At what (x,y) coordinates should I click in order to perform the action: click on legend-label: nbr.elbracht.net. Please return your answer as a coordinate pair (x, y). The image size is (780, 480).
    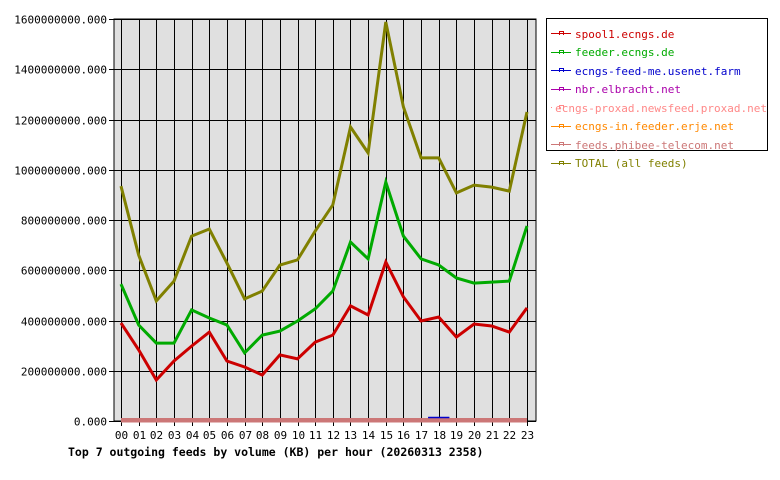
    Looking at the image, I should click on (628, 90).